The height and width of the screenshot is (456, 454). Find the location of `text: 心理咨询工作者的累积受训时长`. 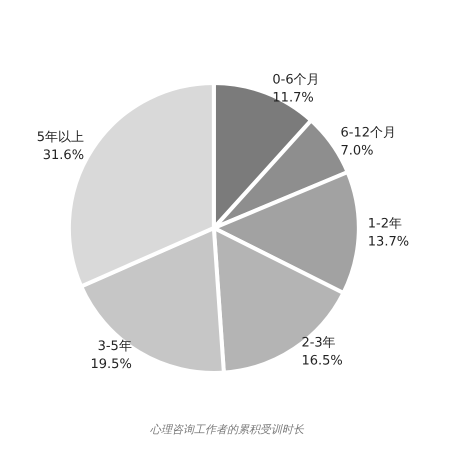

text: 心理咨询工作者的累积受训时长 is located at coordinates (227, 429).